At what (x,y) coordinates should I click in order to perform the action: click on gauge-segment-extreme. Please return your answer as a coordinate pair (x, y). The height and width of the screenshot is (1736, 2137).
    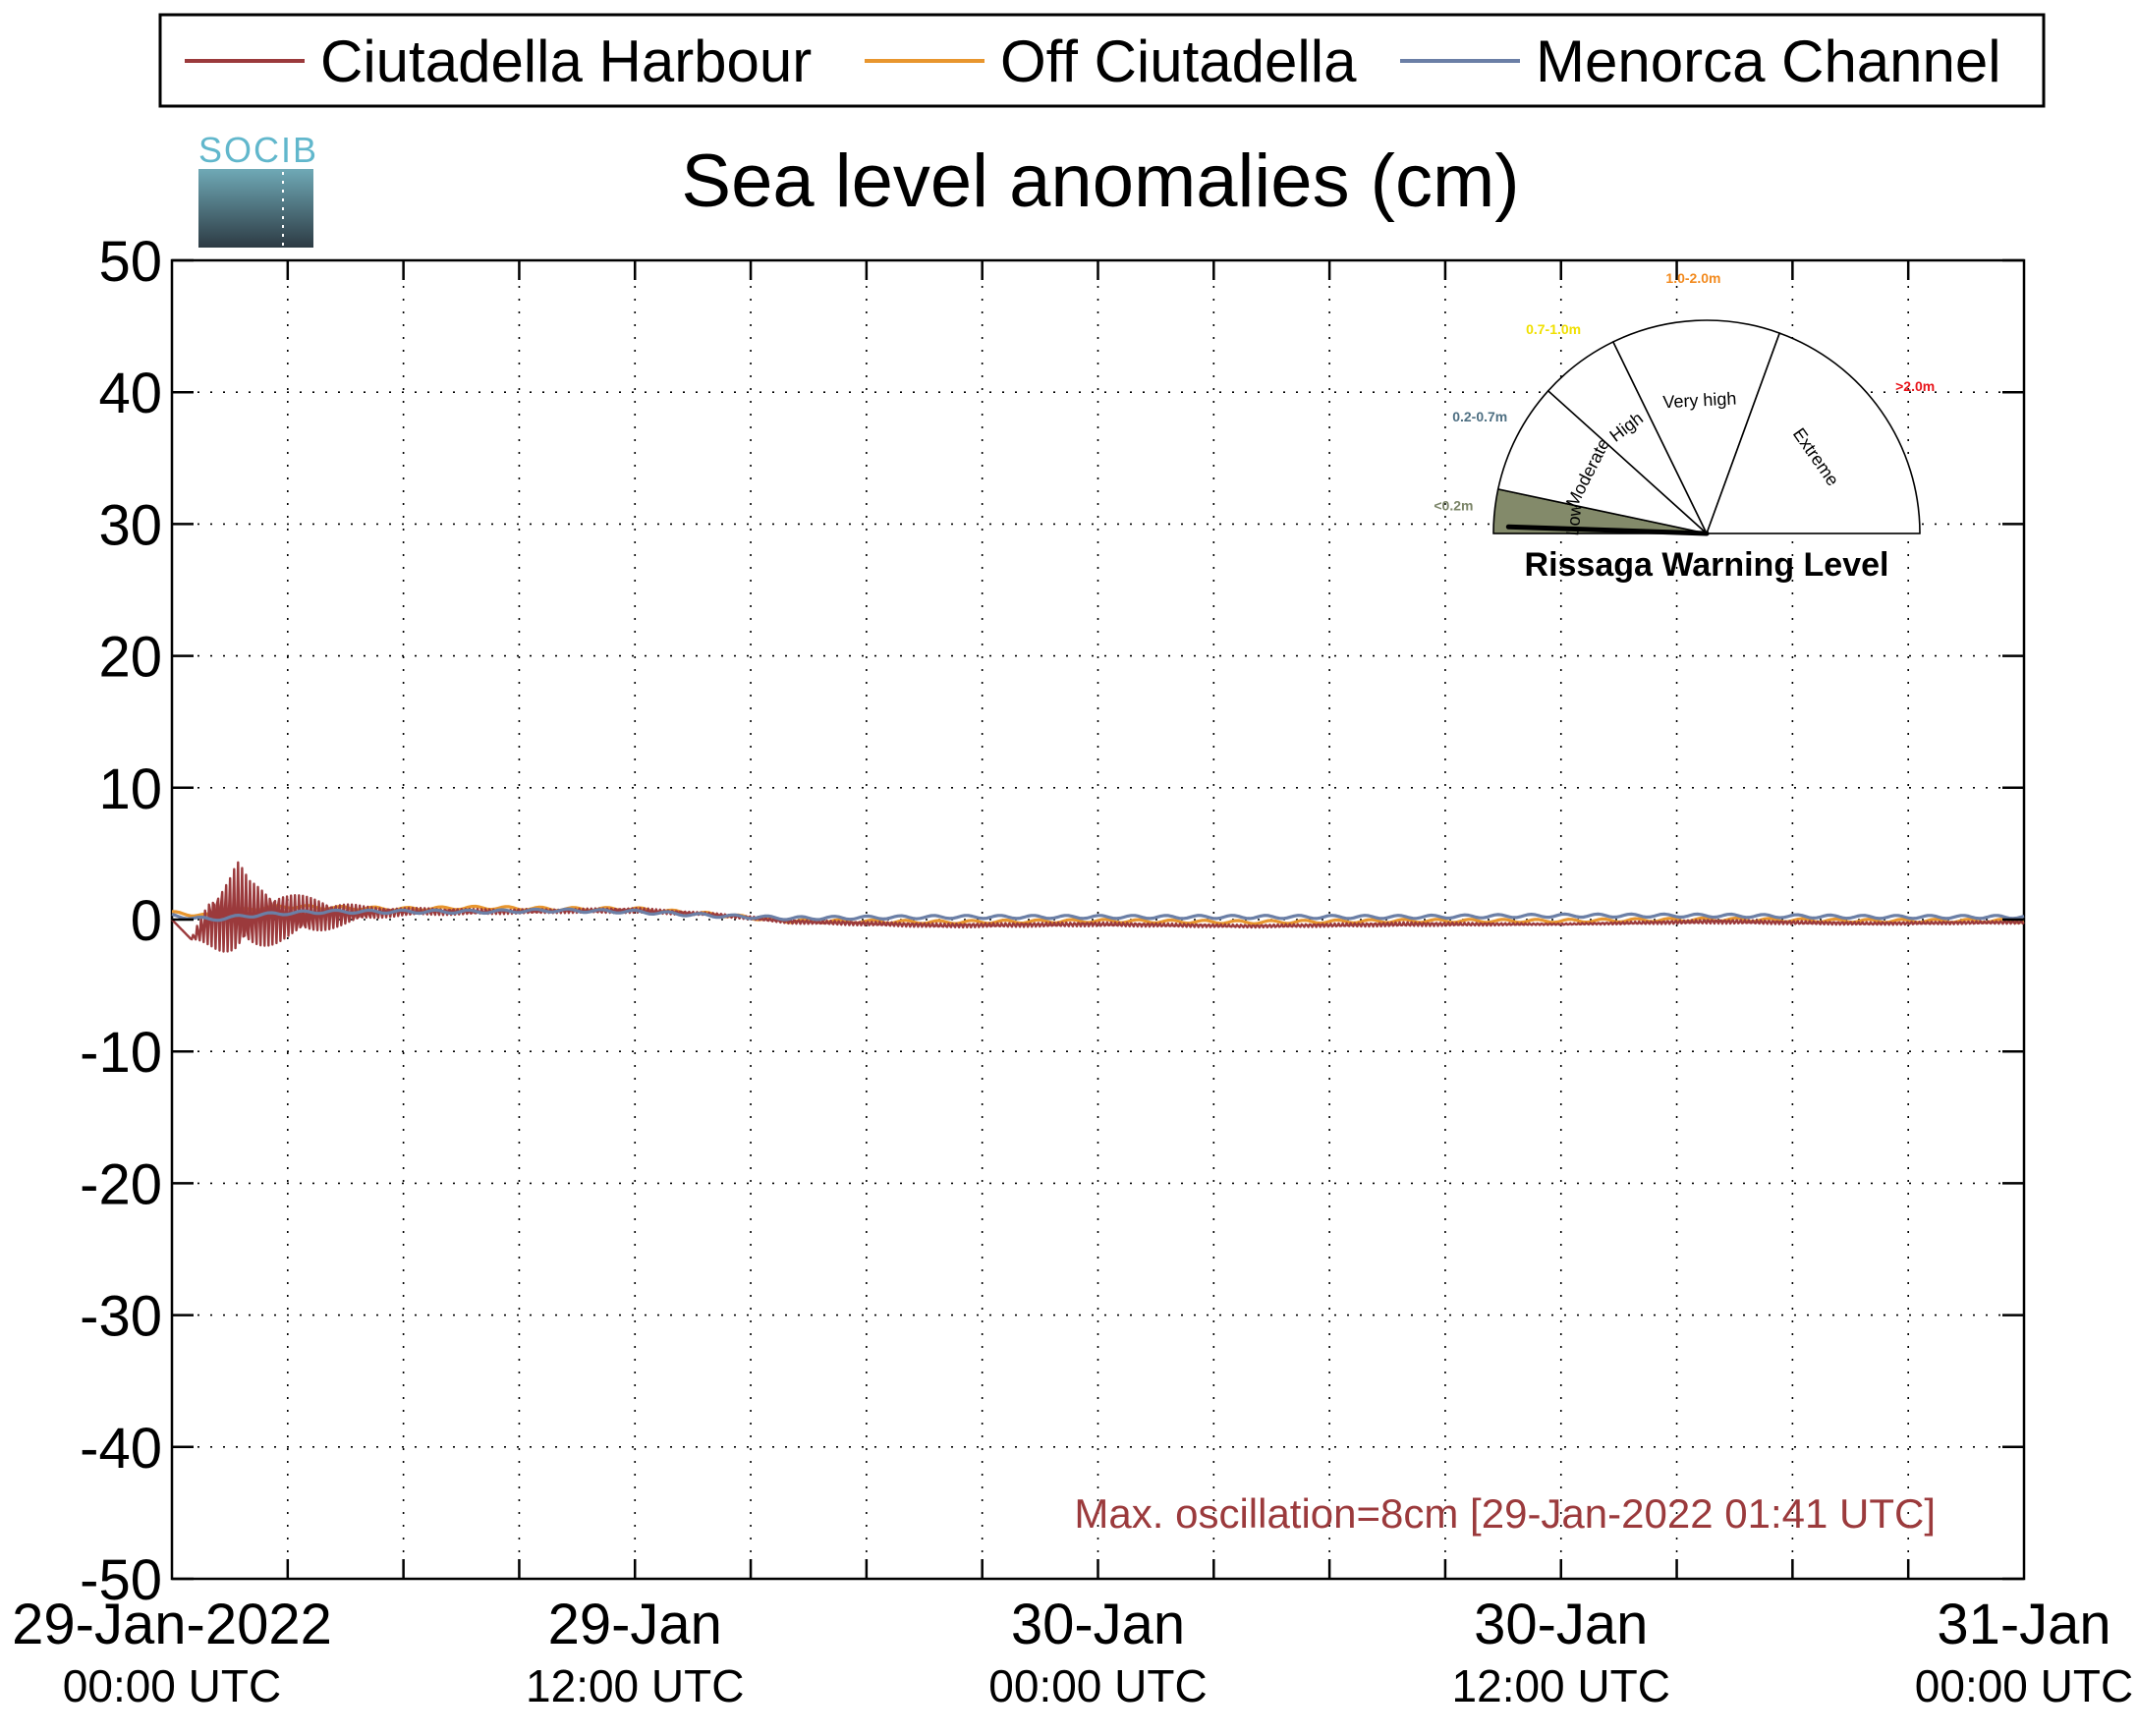
    Looking at the image, I should click on (1813, 433).